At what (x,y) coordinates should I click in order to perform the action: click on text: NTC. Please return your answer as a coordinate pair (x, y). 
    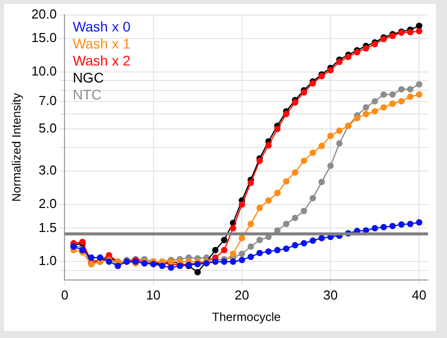
    Looking at the image, I should click on (87, 94).